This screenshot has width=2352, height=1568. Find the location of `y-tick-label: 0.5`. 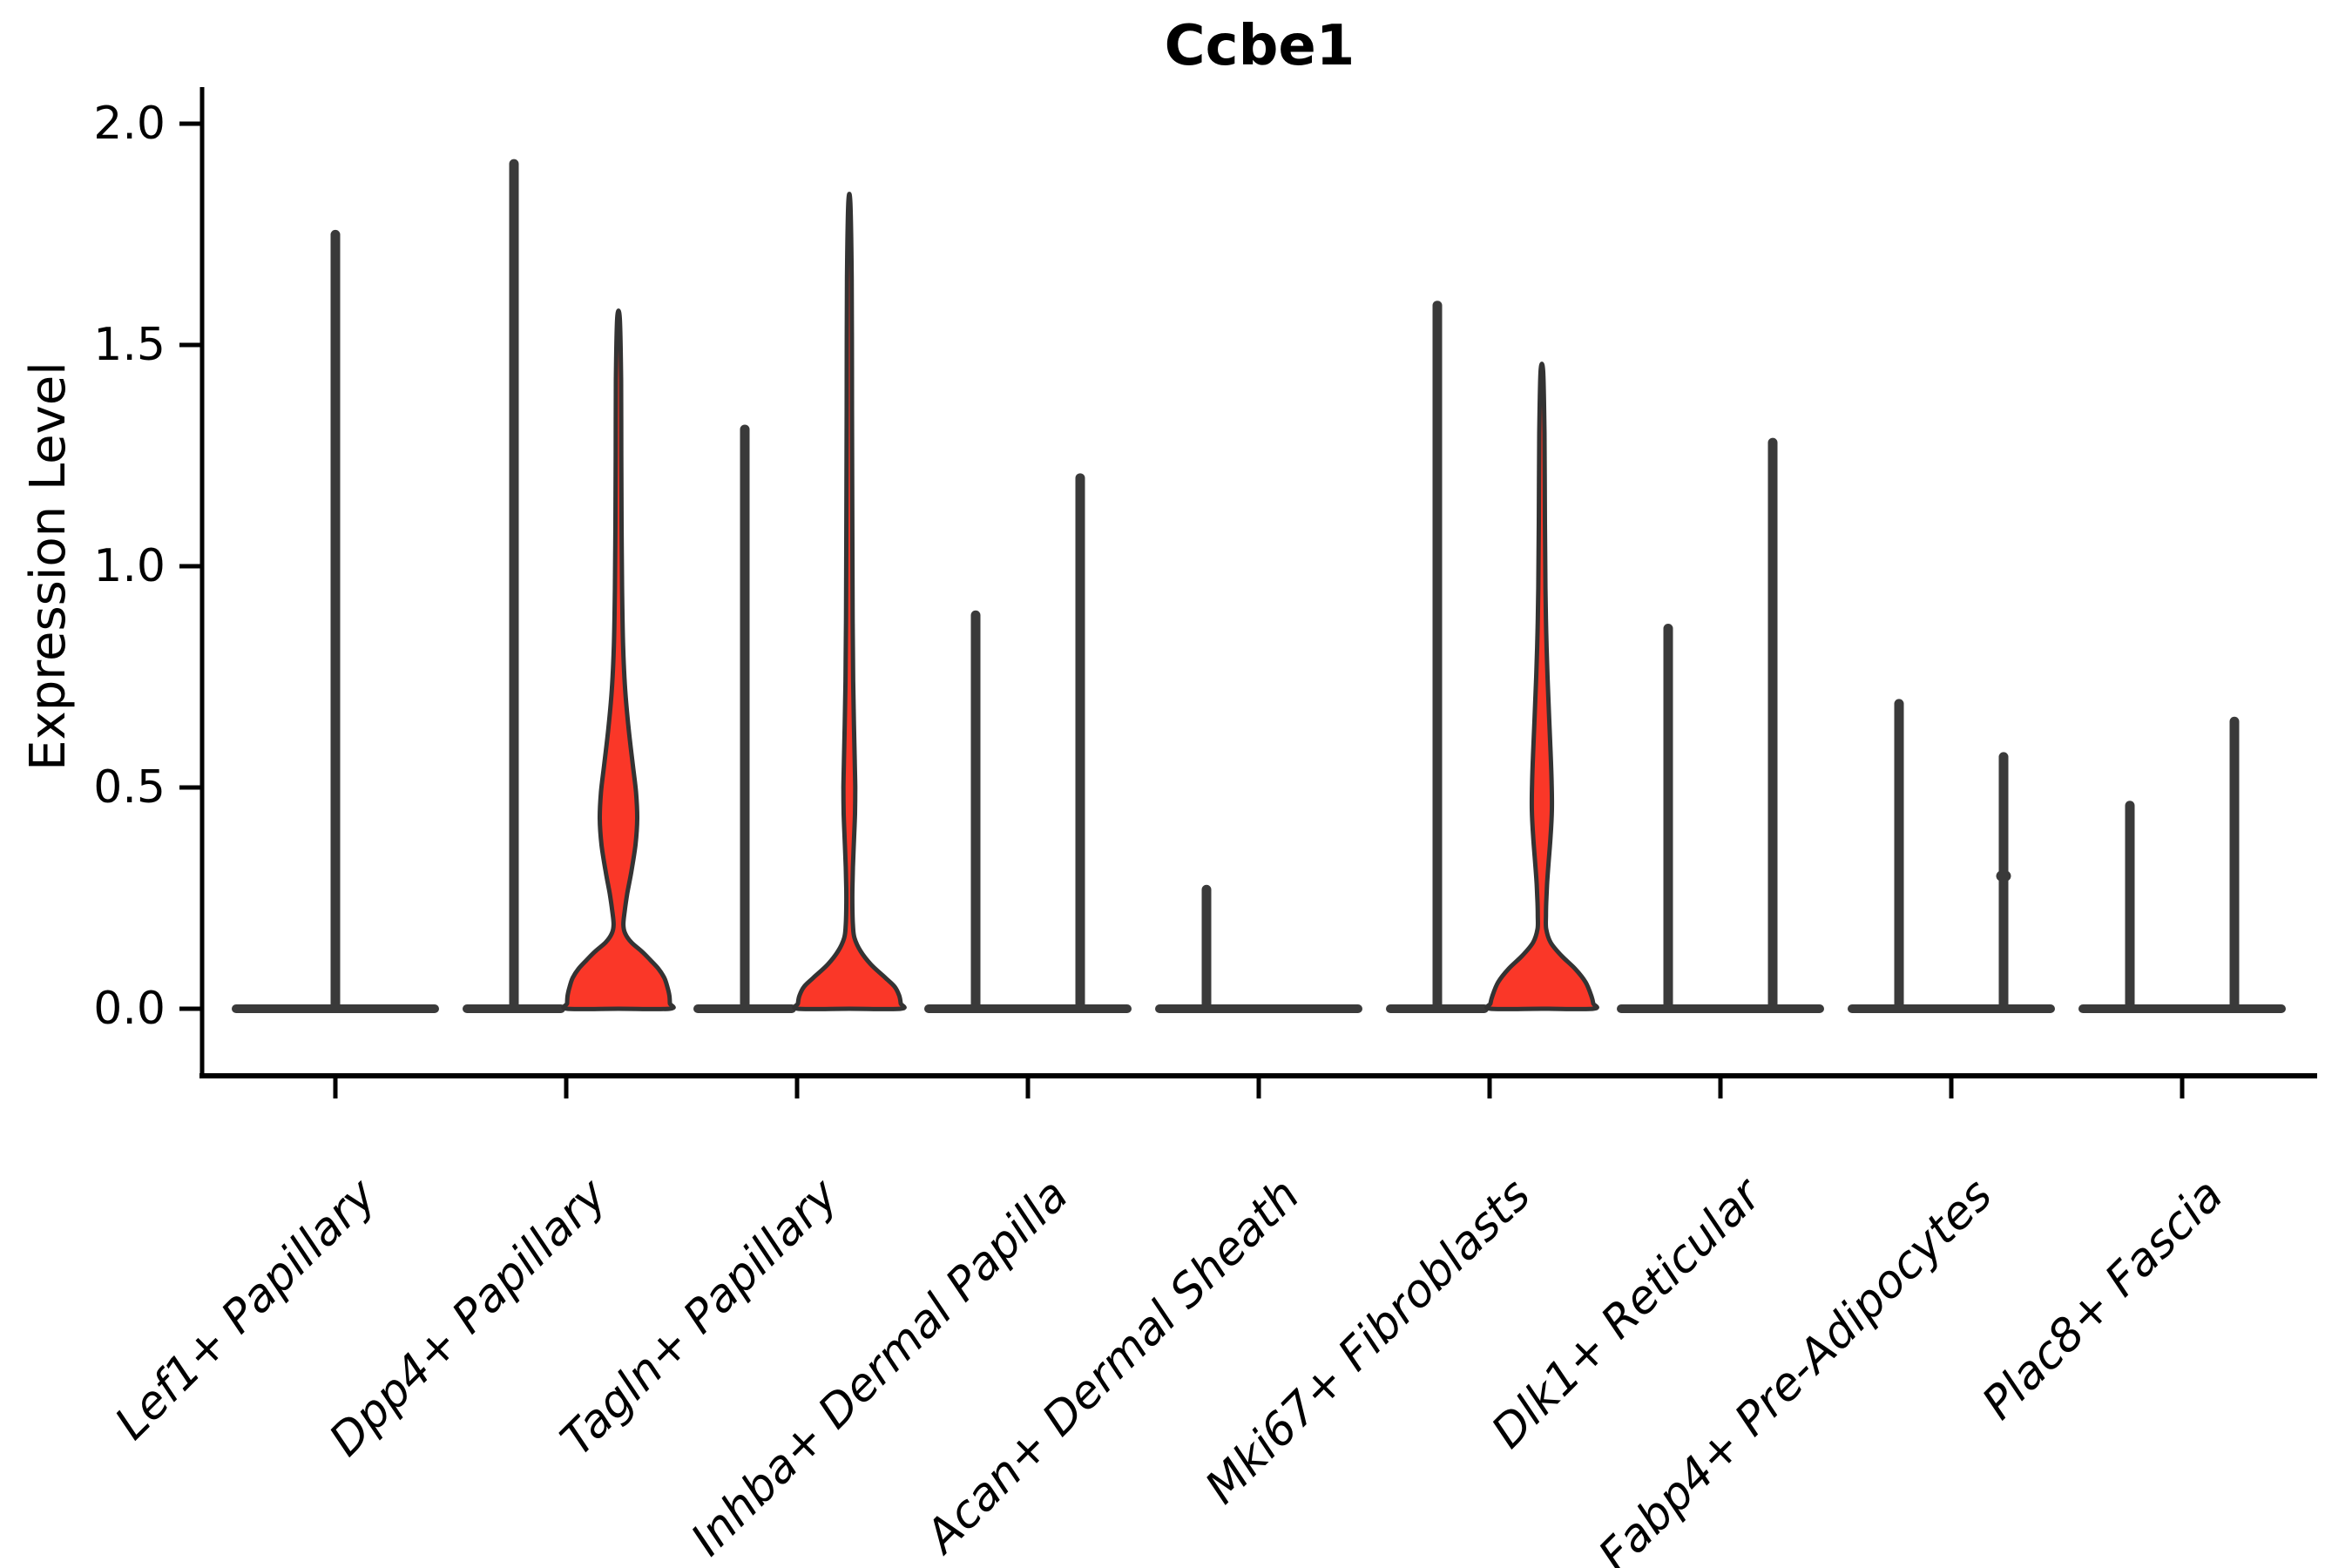

y-tick-label: 0.5 is located at coordinates (129, 787).